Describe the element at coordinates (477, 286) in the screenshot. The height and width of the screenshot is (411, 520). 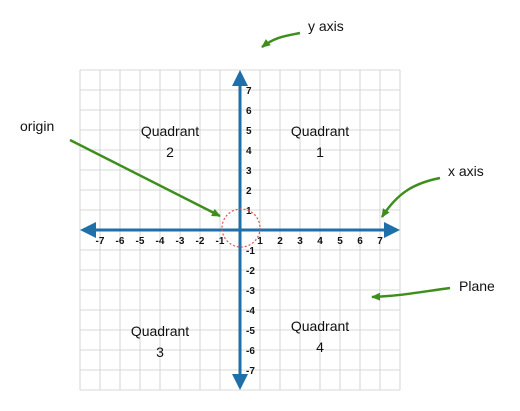
I see `plane-annotation: Plane` at that location.